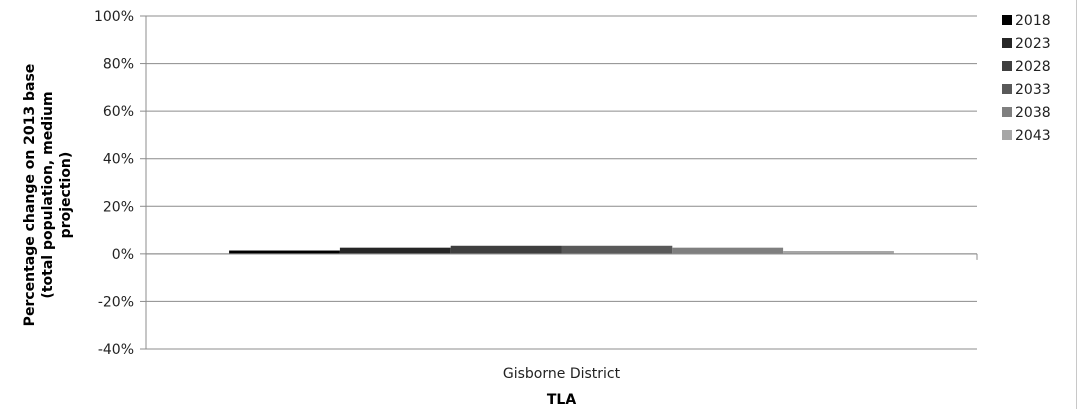 Image resolution: width=1077 pixels, height=409 pixels. What do you see at coordinates (123, 255) in the screenshot?
I see `y-tick-label: 0%` at bounding box center [123, 255].